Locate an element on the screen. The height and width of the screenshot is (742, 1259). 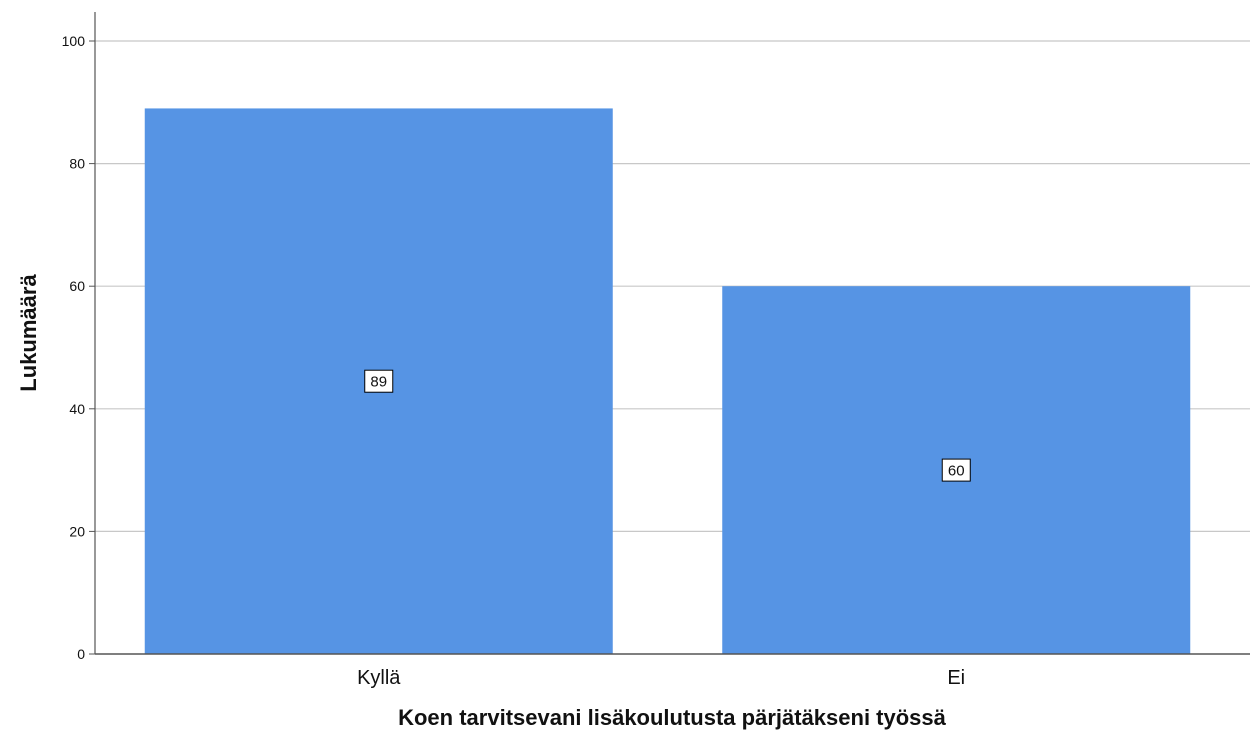
y-axis-title: Lukumäärä is located at coordinates (28, 333).